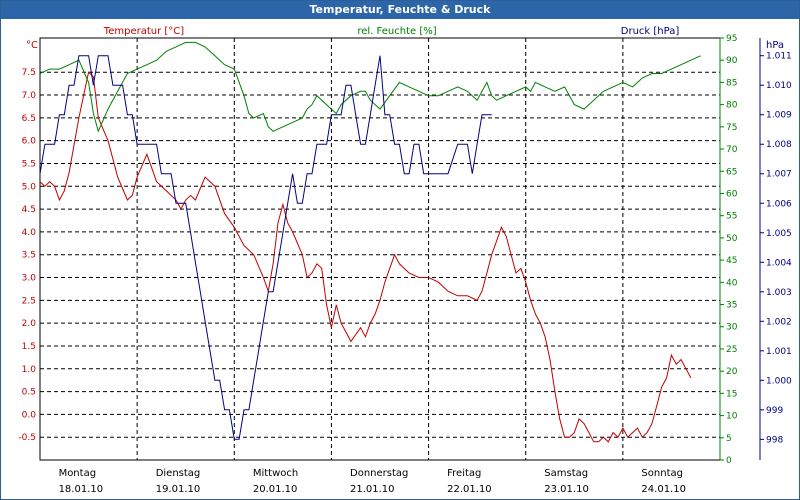  I want to click on tick-label-temp: 0.0, so click(29, 415).